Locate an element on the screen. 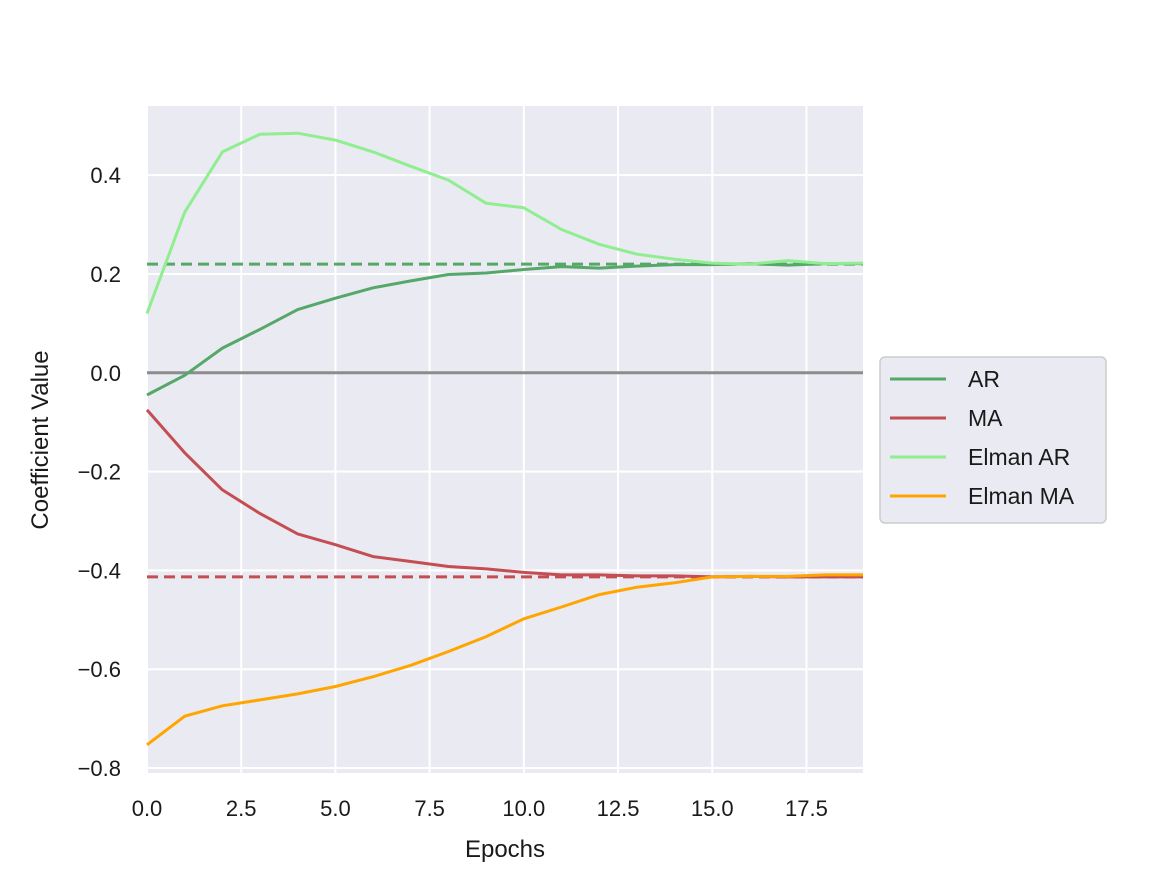 This screenshot has width=1162, height=877. x-tick-label: 12.5 is located at coordinates (618, 808).